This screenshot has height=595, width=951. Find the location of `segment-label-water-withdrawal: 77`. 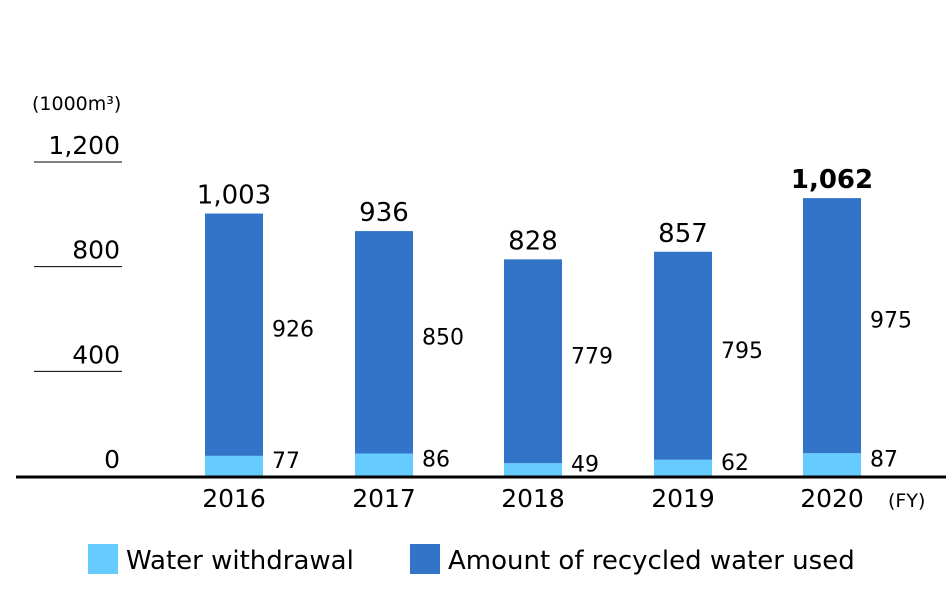

segment-label-water-withdrawal: 77 is located at coordinates (286, 461).